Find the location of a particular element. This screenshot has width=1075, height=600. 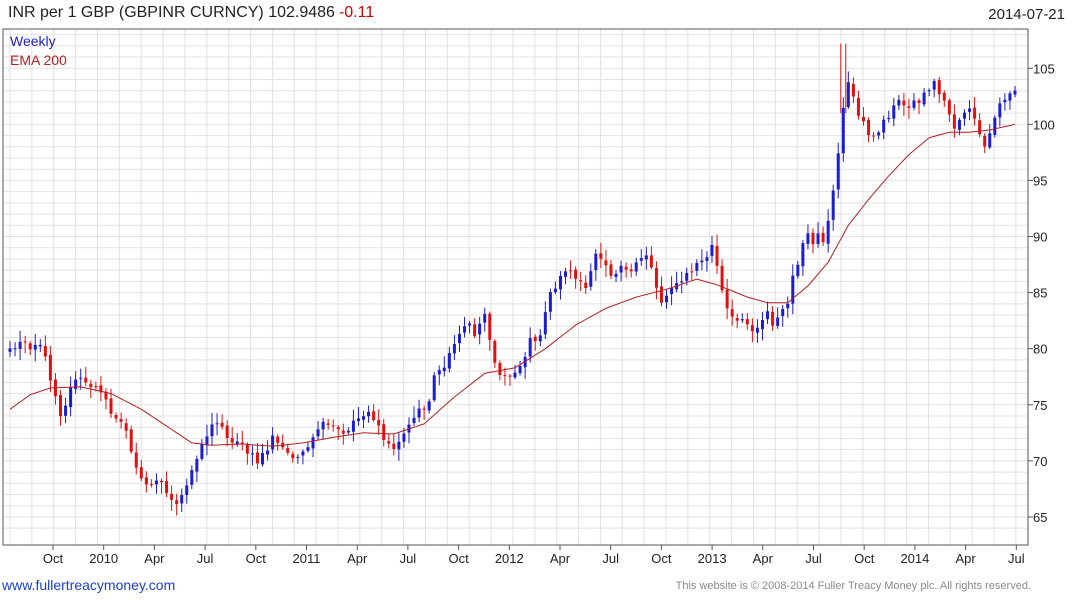

legend-weekly: Weekly is located at coordinates (33, 41).